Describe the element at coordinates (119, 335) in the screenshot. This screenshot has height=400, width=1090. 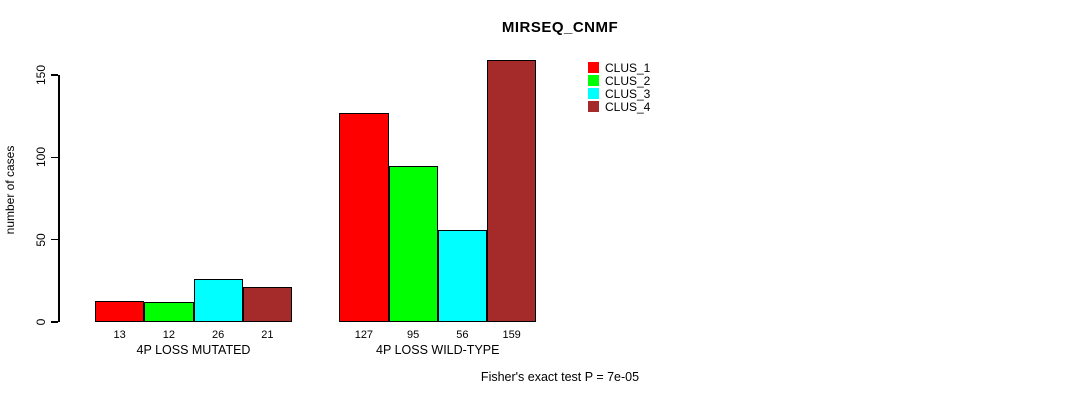
I see `bar-value-label: 13` at that location.